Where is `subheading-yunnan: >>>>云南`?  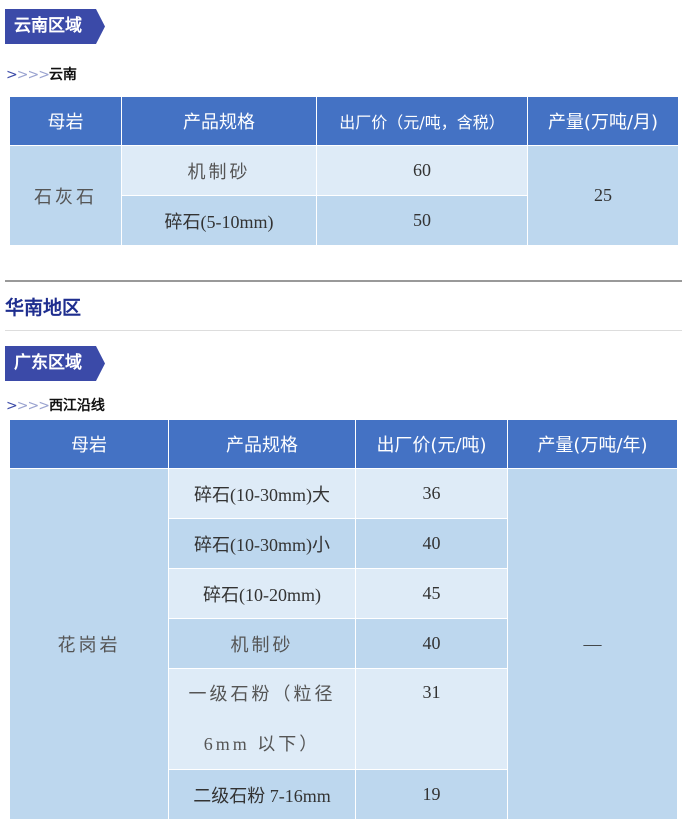
subheading-yunnan: >>>>云南 is located at coordinates (41, 74).